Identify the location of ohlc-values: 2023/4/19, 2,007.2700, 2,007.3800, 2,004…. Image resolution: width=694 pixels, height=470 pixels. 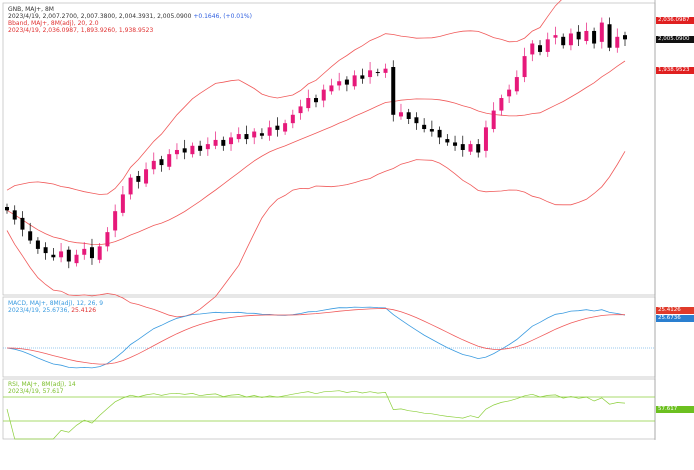
(100, 16).